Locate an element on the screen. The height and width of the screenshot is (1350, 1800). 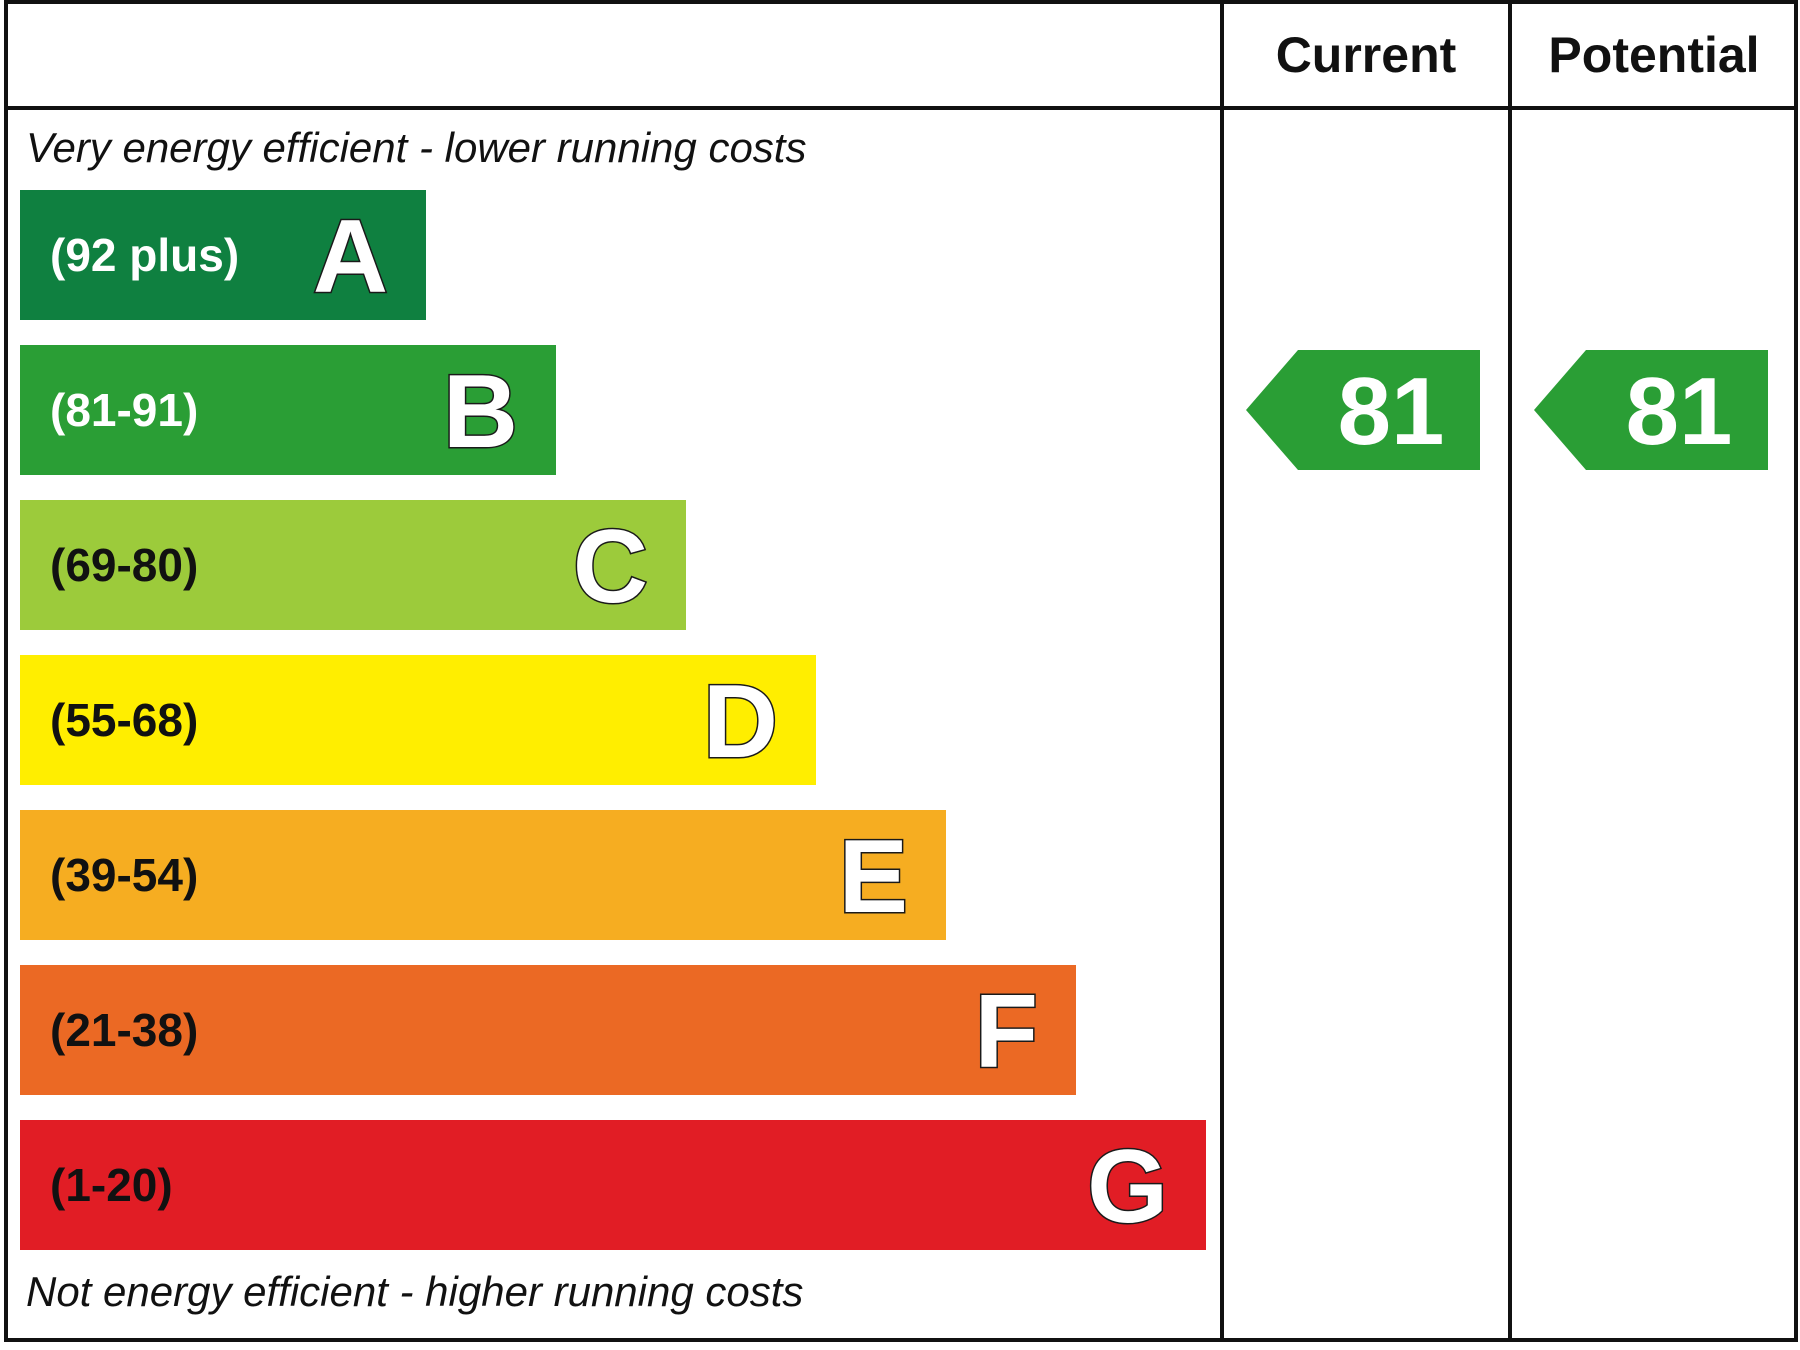
band-d-bar is located at coordinates (418, 720).